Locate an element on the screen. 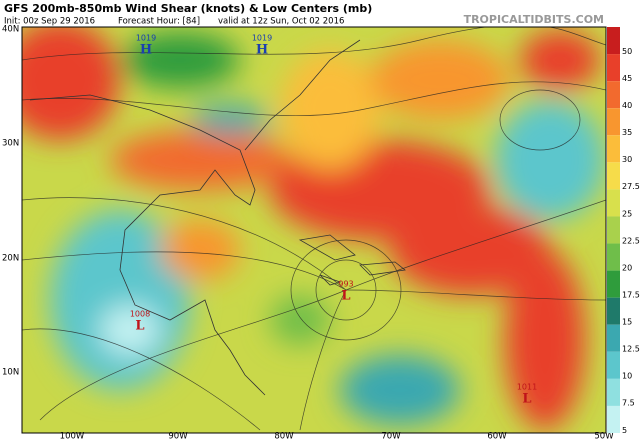 Image resolution: width=640 pixels, height=445 pixels. lat-label: 40N is located at coordinates (10, 30).